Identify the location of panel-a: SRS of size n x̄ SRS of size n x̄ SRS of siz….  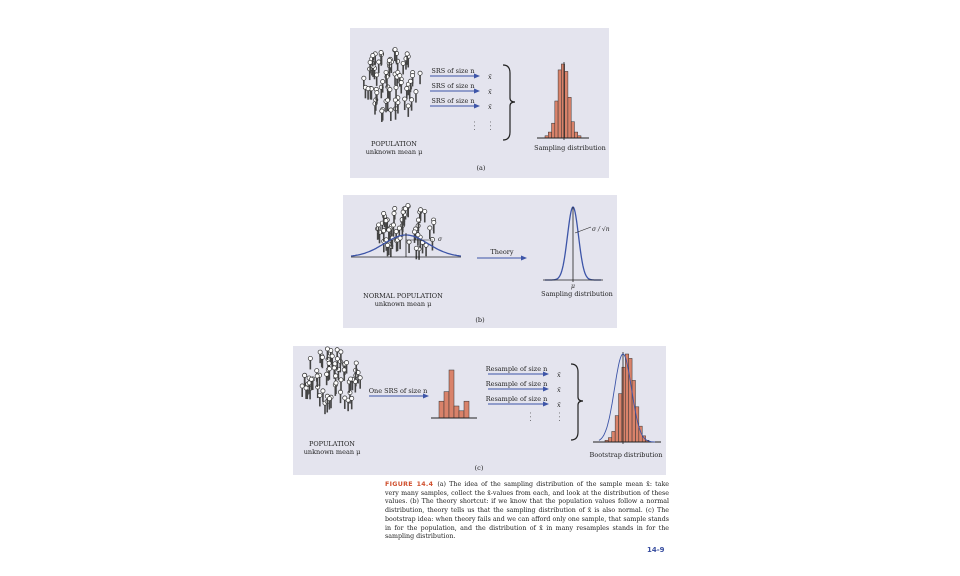
(479, 103).